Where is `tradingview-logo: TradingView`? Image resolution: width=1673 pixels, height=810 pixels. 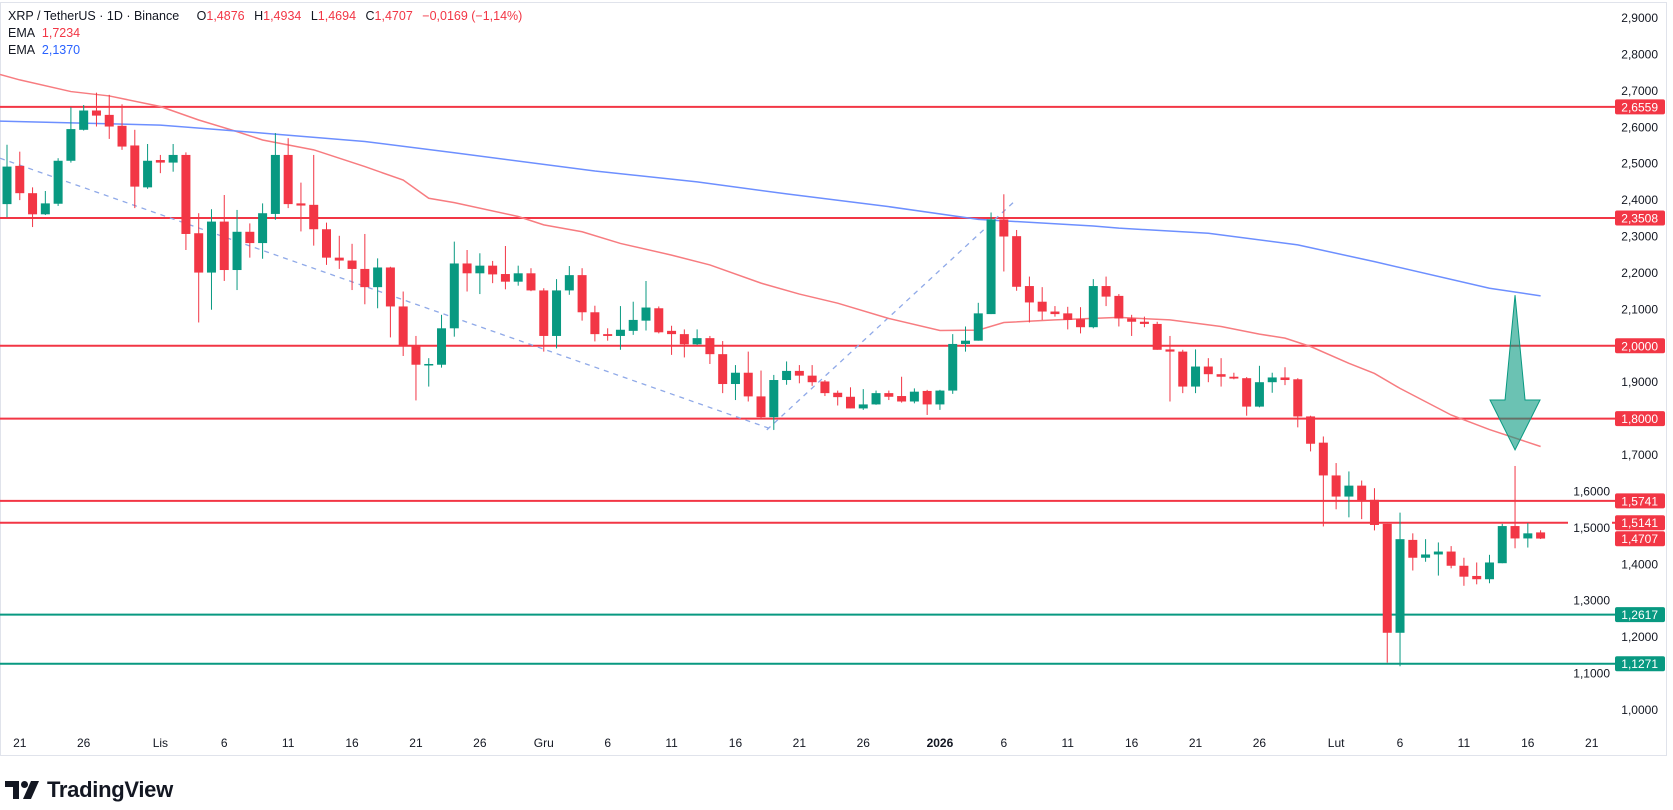 tradingview-logo: TradingView is located at coordinates (89, 790).